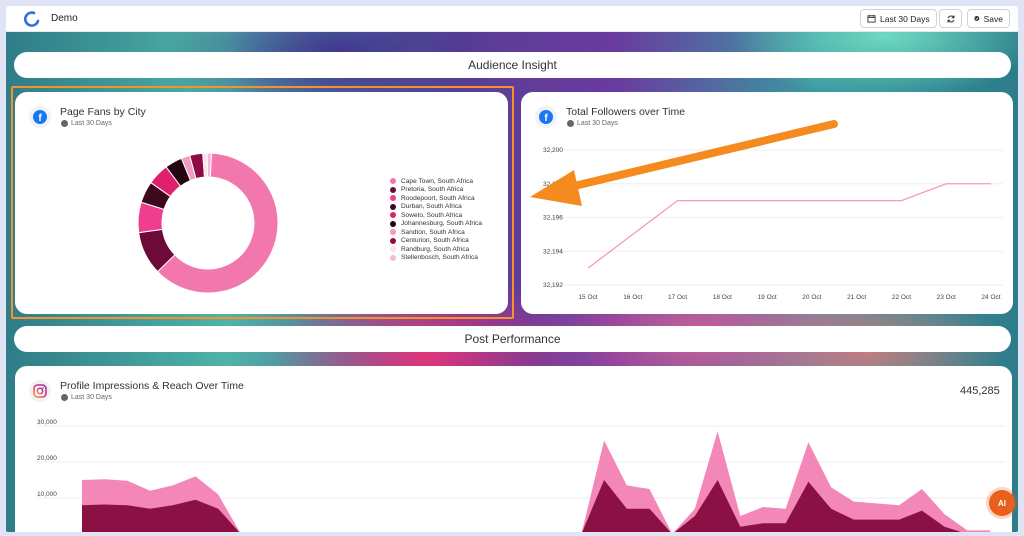  Describe the element at coordinates (632, 297) in the screenshot. I see `x-tick-label: 16 Oct` at that location.